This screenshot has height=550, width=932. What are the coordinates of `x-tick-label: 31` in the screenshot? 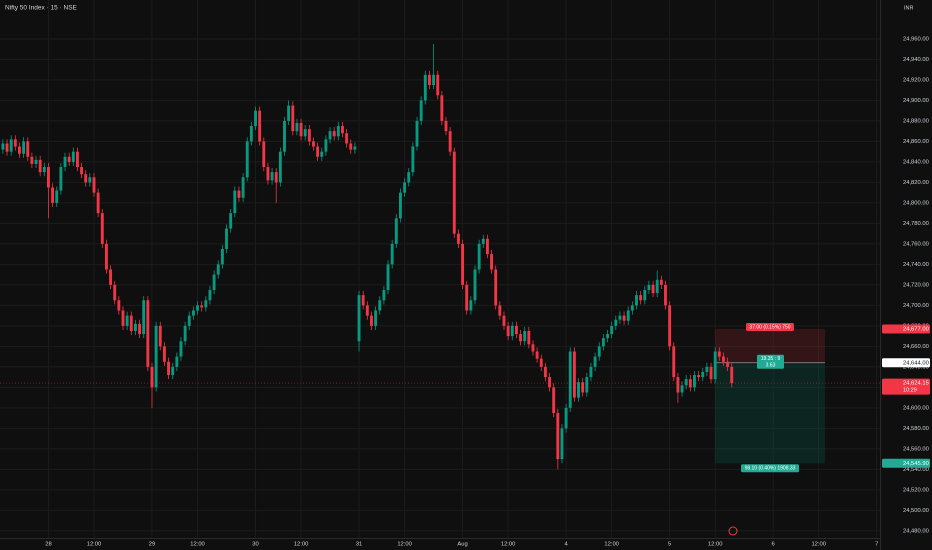 It's located at (359, 545).